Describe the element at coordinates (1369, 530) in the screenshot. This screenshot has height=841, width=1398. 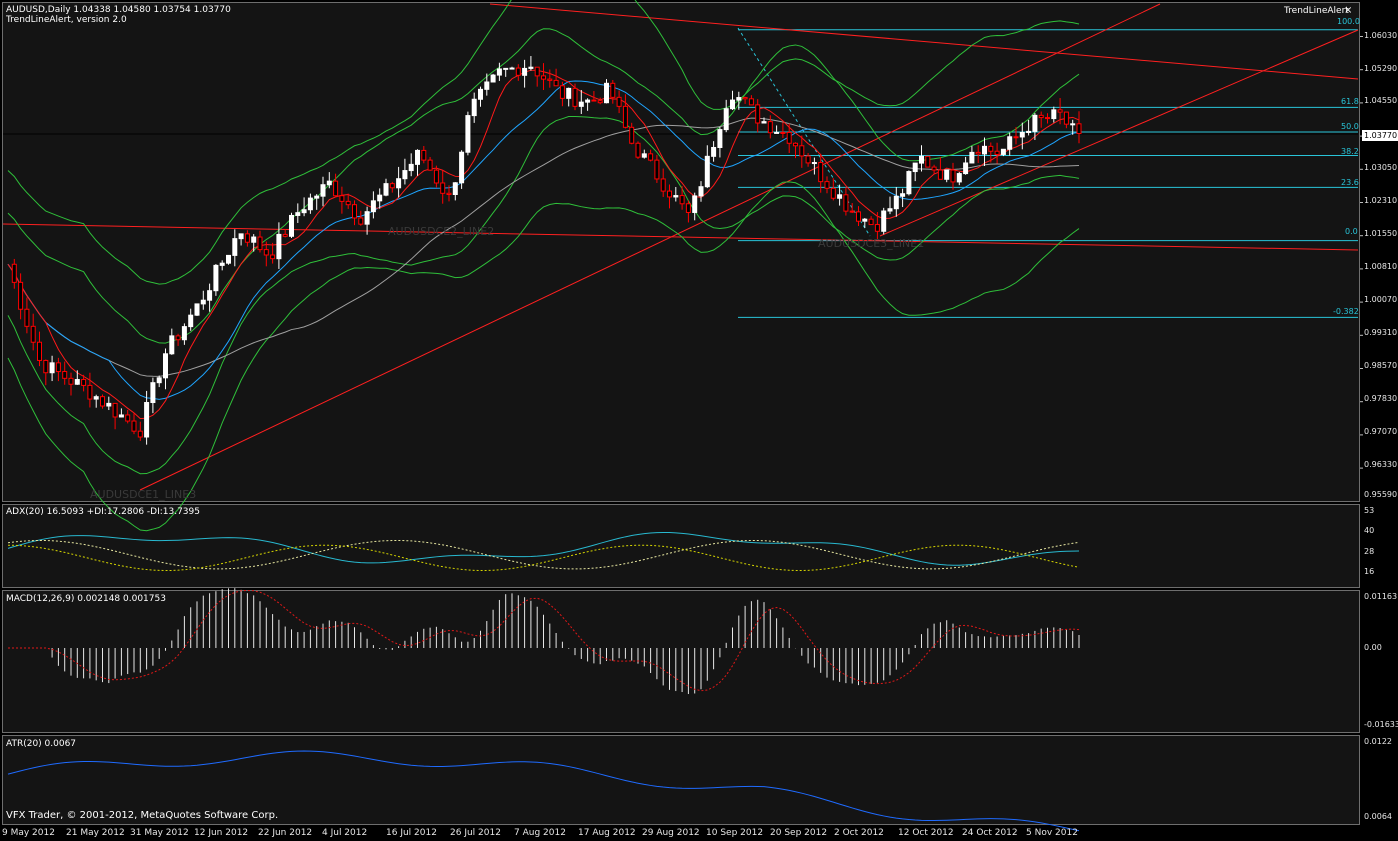
I see `adx-axis-label: 40` at that location.